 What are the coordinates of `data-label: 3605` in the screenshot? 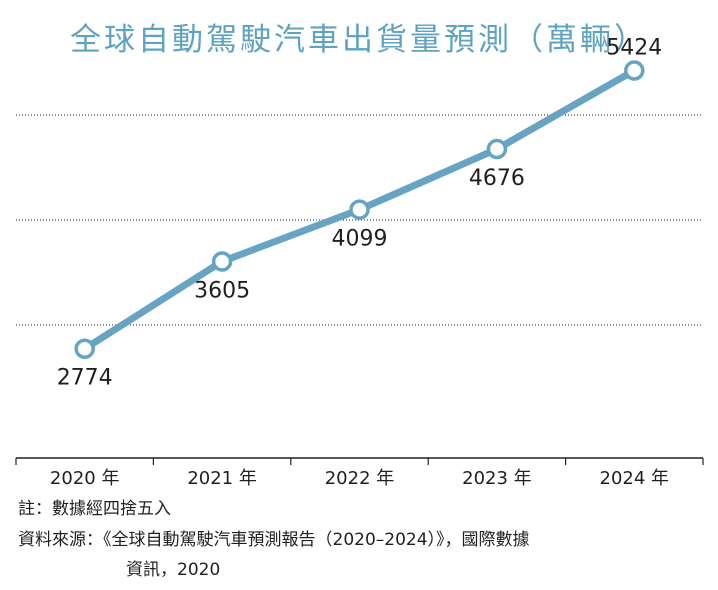 It's located at (222, 290).